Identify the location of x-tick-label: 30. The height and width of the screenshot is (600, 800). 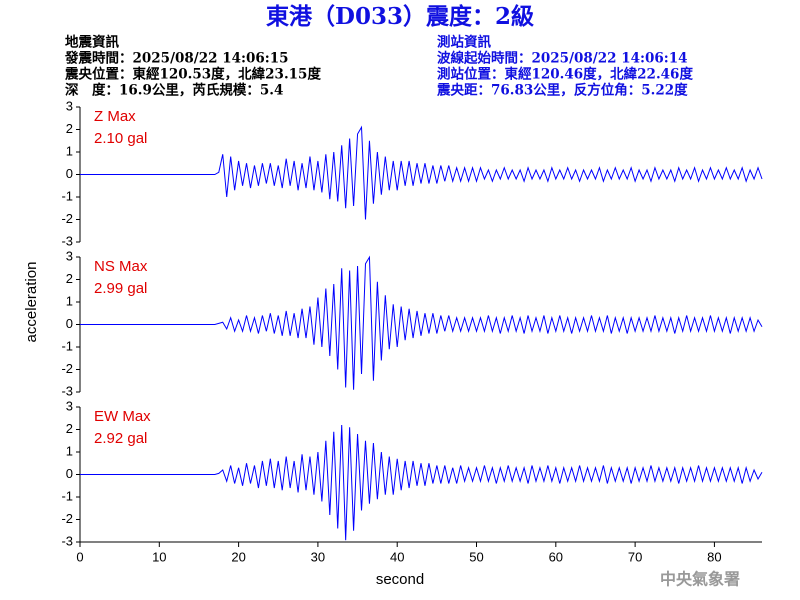
(318, 556).